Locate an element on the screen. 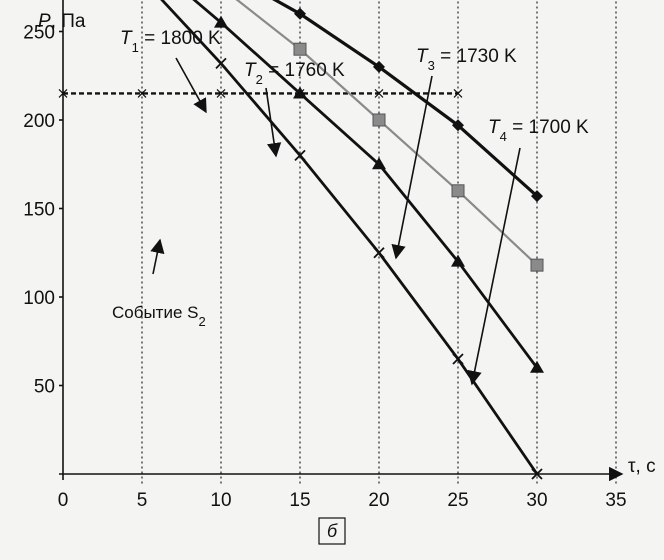 This screenshot has width=664, height=560. x-tick-label-15: 15 is located at coordinates (299, 500).